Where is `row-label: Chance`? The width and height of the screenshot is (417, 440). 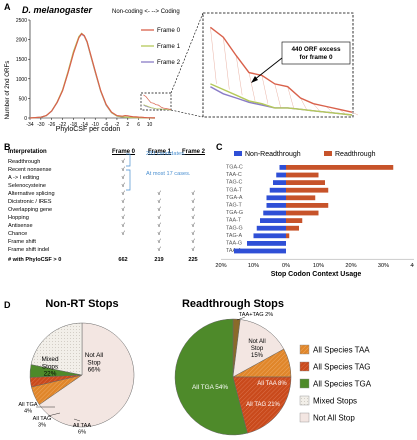 row-label: Chance is located at coordinates (18, 234).